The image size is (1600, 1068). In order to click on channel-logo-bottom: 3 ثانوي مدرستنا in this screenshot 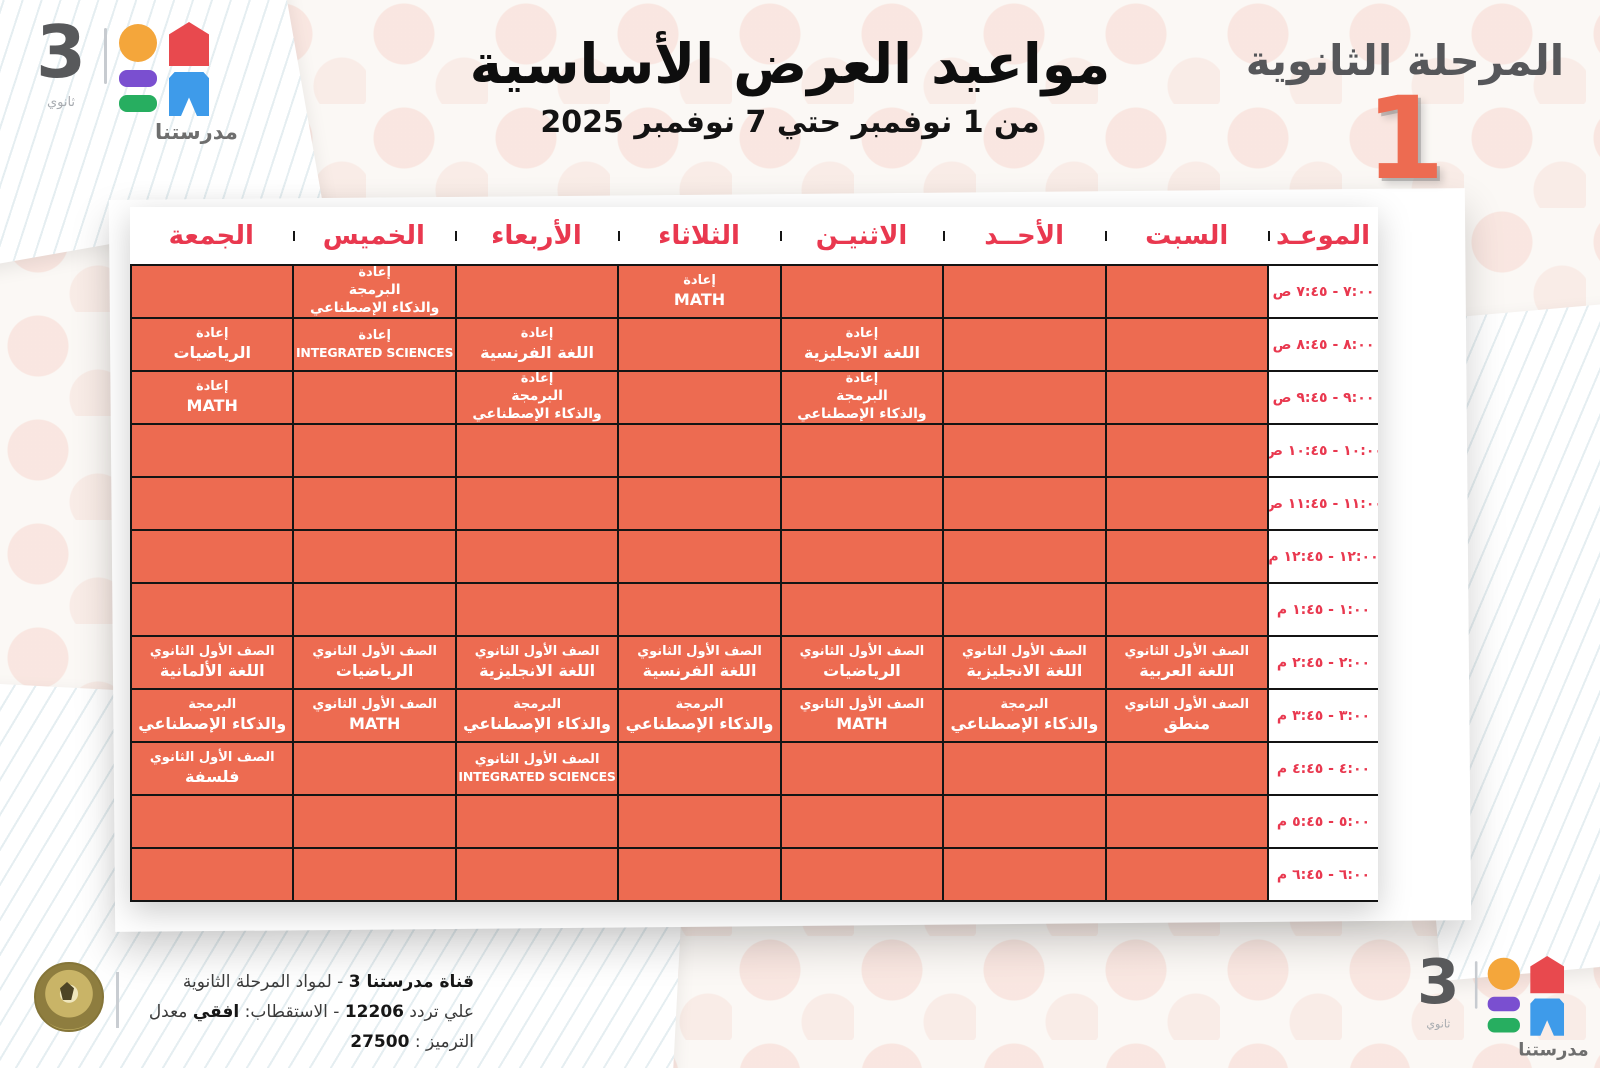, I will do `click(1500, 1005)`.